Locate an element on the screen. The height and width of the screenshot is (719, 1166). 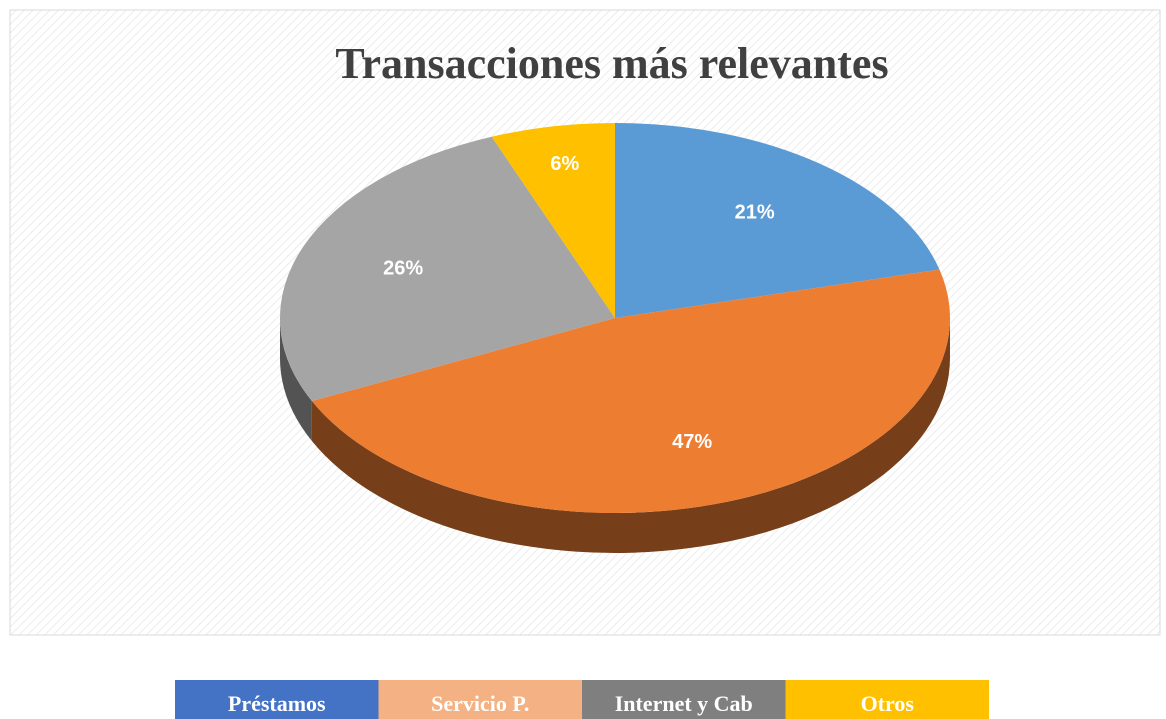
data-label: 21% is located at coordinates (755, 213).